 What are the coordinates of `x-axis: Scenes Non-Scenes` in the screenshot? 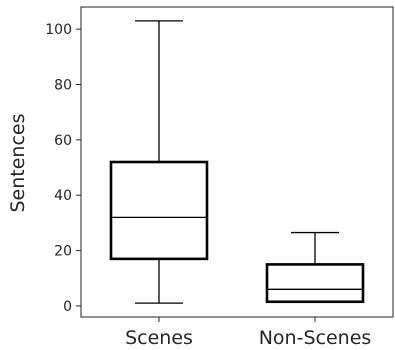 It's located at (248, 333).